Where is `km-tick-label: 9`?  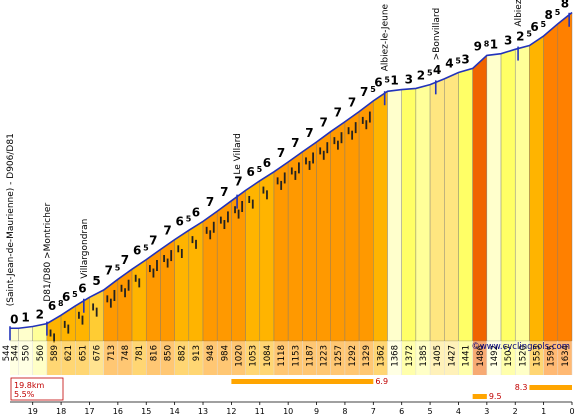 km-tick-label: 9 is located at coordinates (316, 411).